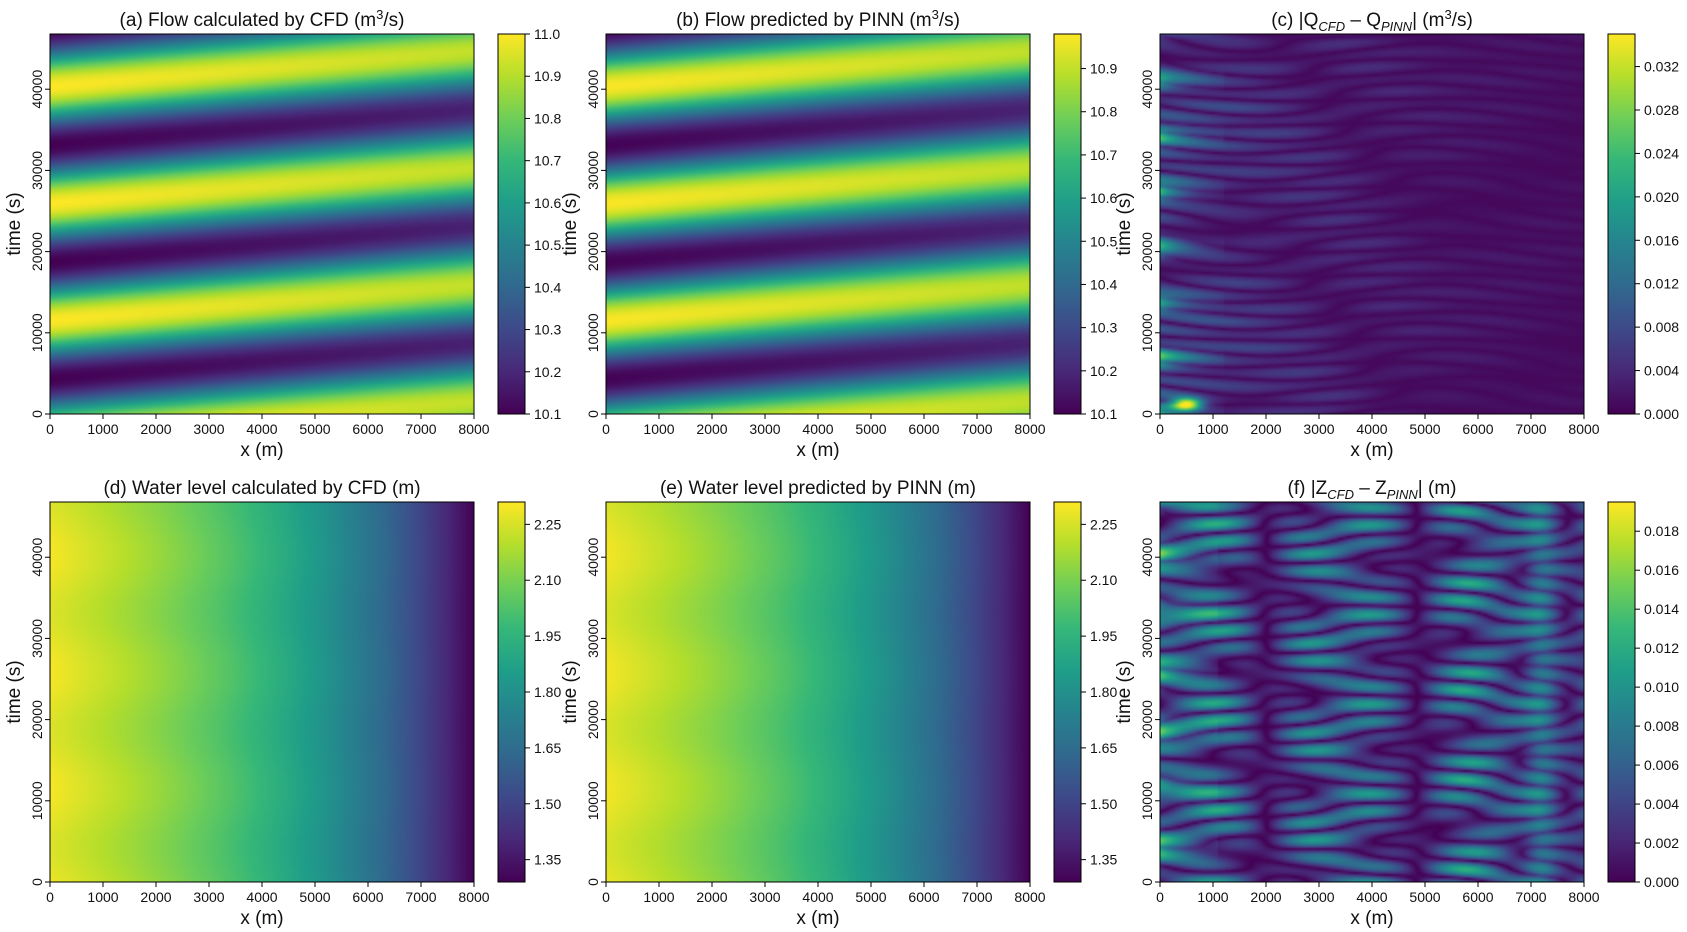 The width and height of the screenshot is (1687, 932). Describe the element at coordinates (1661, 153) in the screenshot. I see `colorbar-tick-label: 0.024` at that location.